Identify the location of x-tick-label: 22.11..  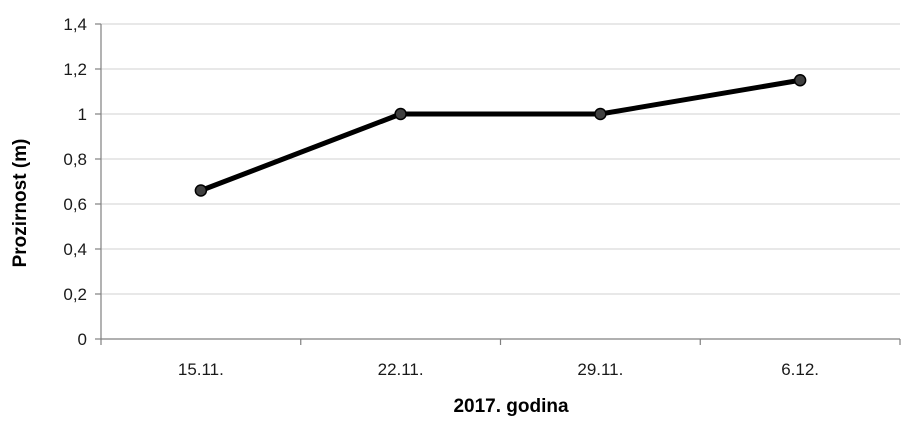
(401, 369).